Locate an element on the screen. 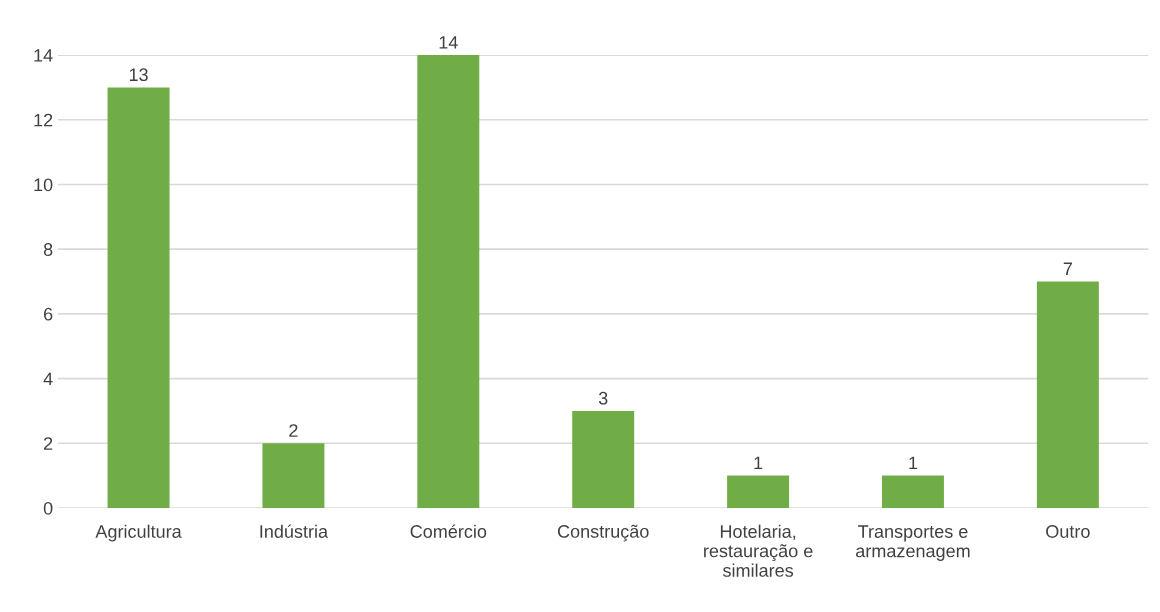 Image resolution: width=1160 pixels, height=612 pixels. x-tick-label: Hotelaria, restauração e similares is located at coordinates (758, 550).